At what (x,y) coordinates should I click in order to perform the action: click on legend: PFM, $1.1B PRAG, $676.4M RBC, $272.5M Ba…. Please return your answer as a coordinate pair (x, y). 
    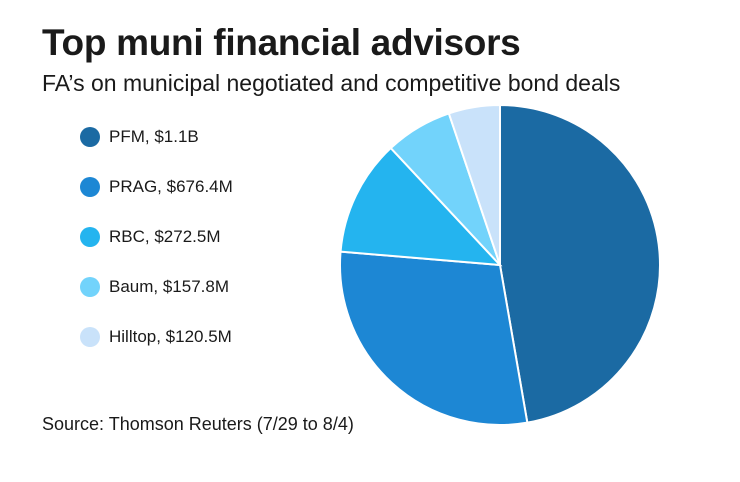
    Looking at the image, I should click on (156, 249).